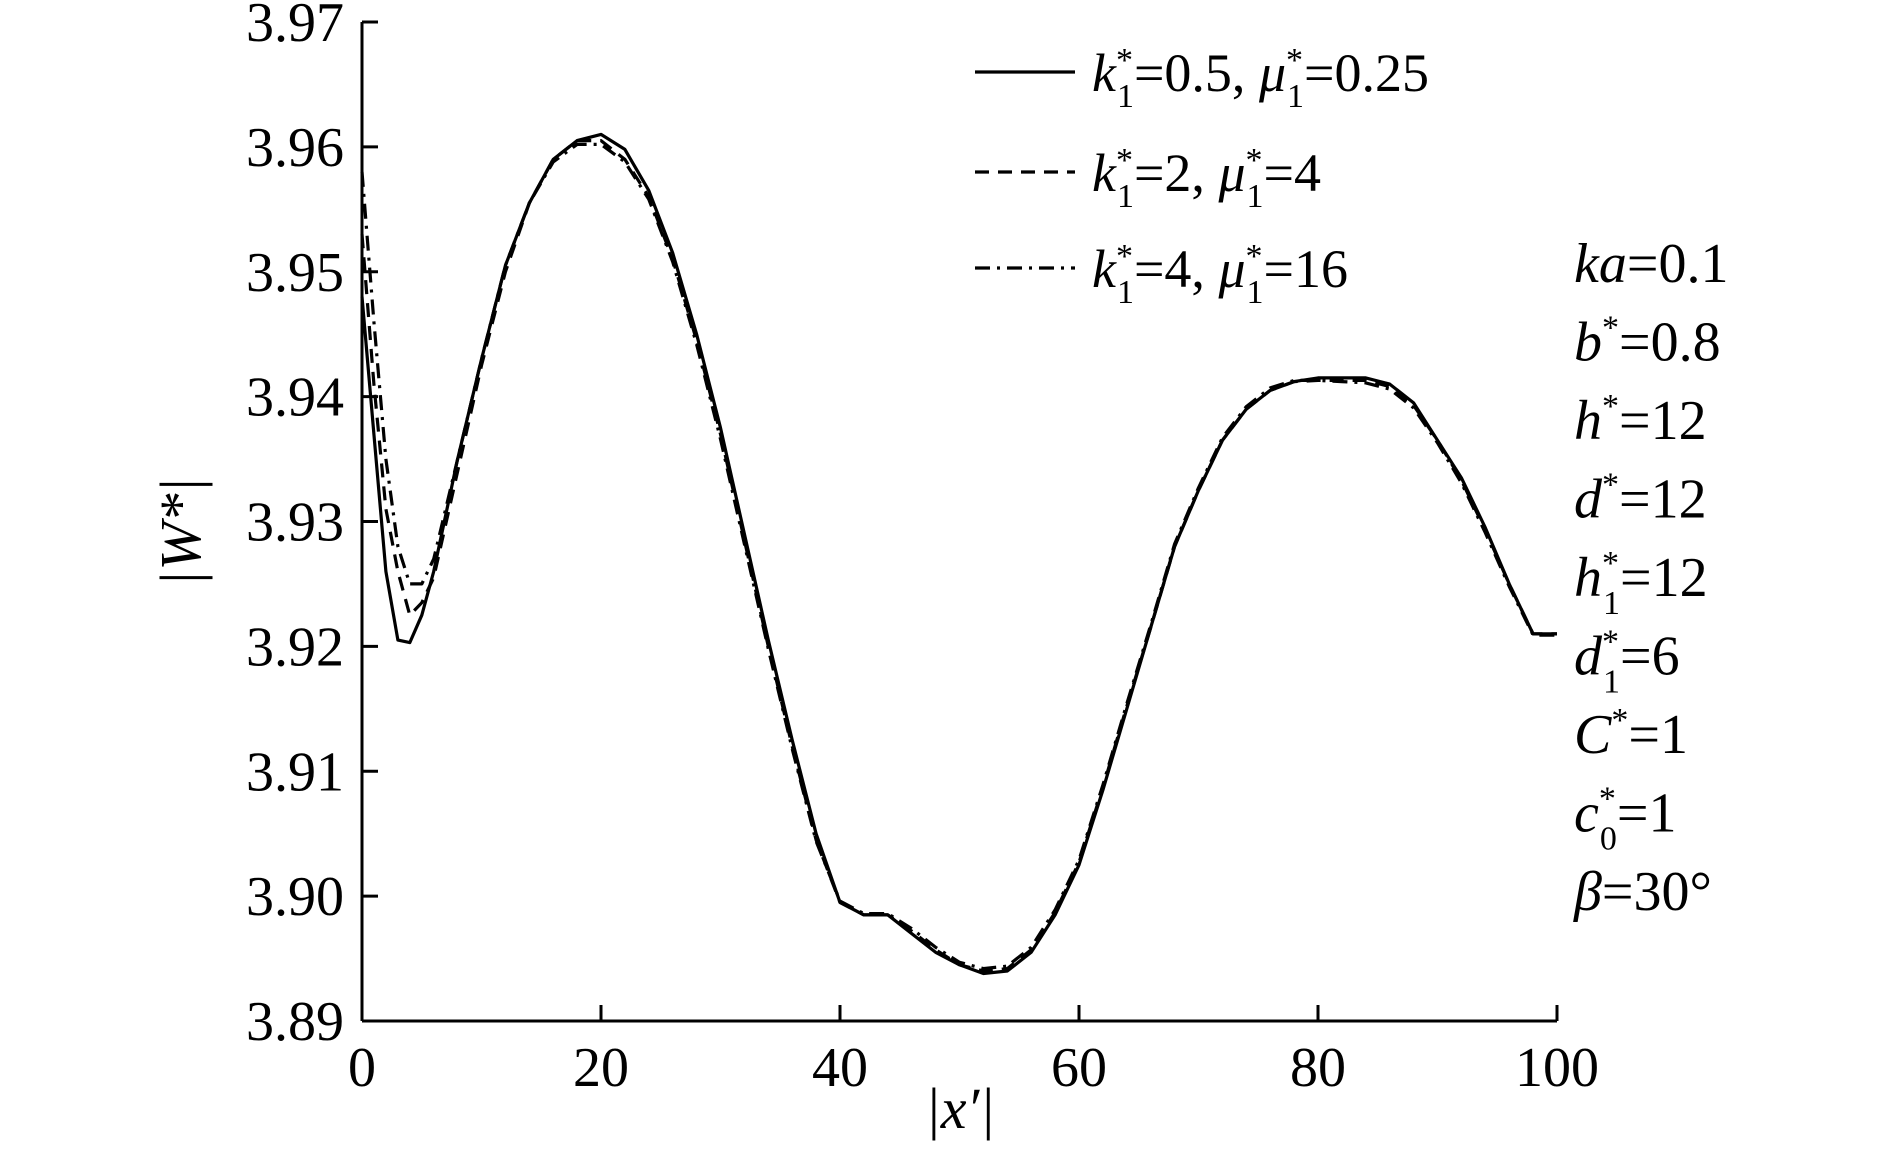  Describe the element at coordinates (295, 148) in the screenshot. I see `y-tick-label: 3.96` at that location.